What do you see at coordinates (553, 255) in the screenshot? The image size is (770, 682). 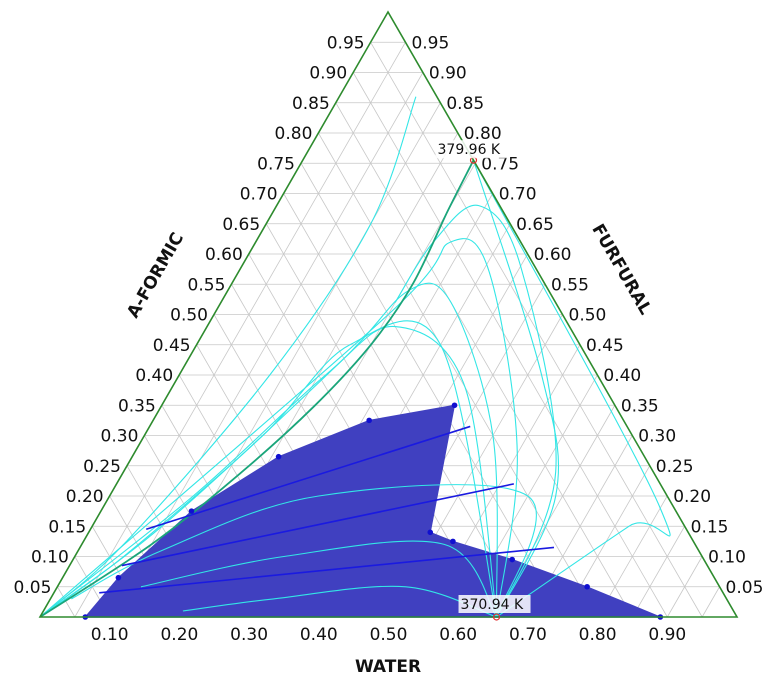 I see `tick-label-furfural: 0.60` at bounding box center [553, 255].